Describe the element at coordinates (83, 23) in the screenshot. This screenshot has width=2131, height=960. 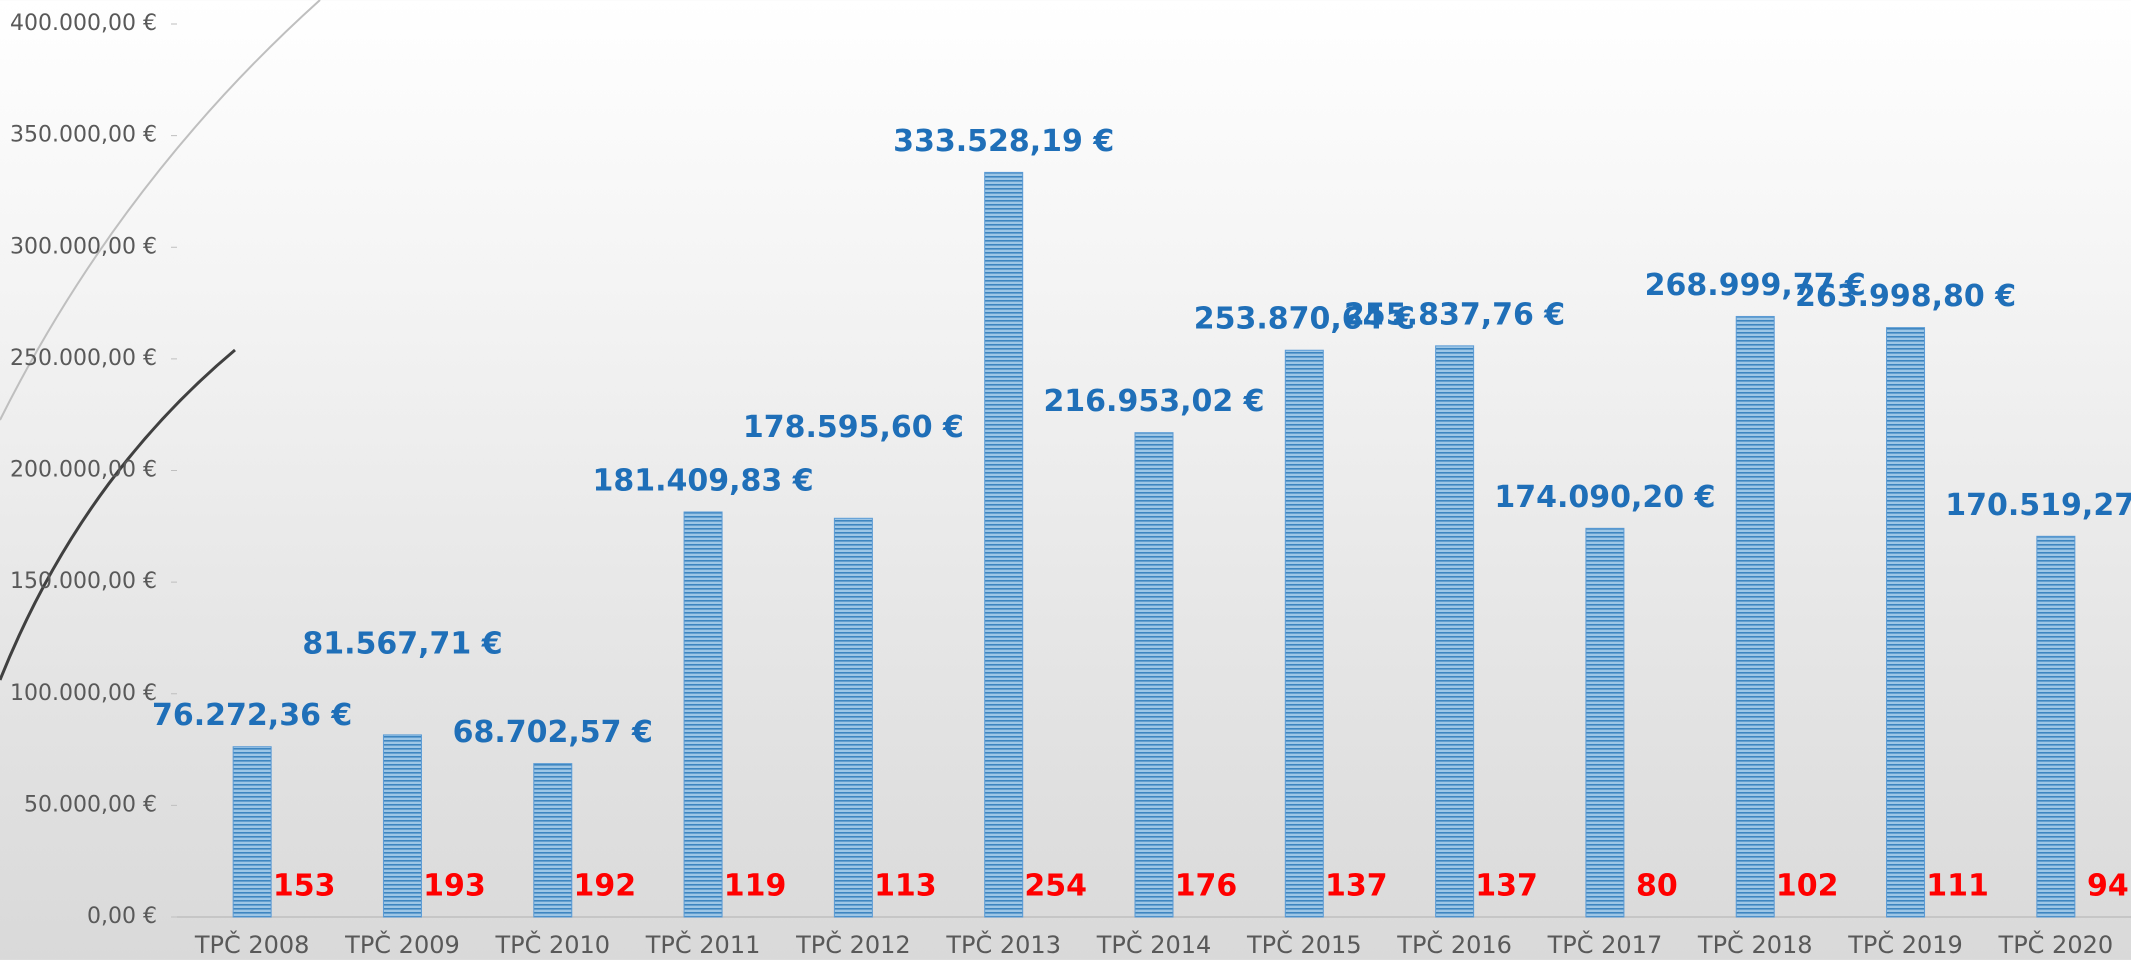
I see `y-tick-label: 400.000,00 €` at that location.